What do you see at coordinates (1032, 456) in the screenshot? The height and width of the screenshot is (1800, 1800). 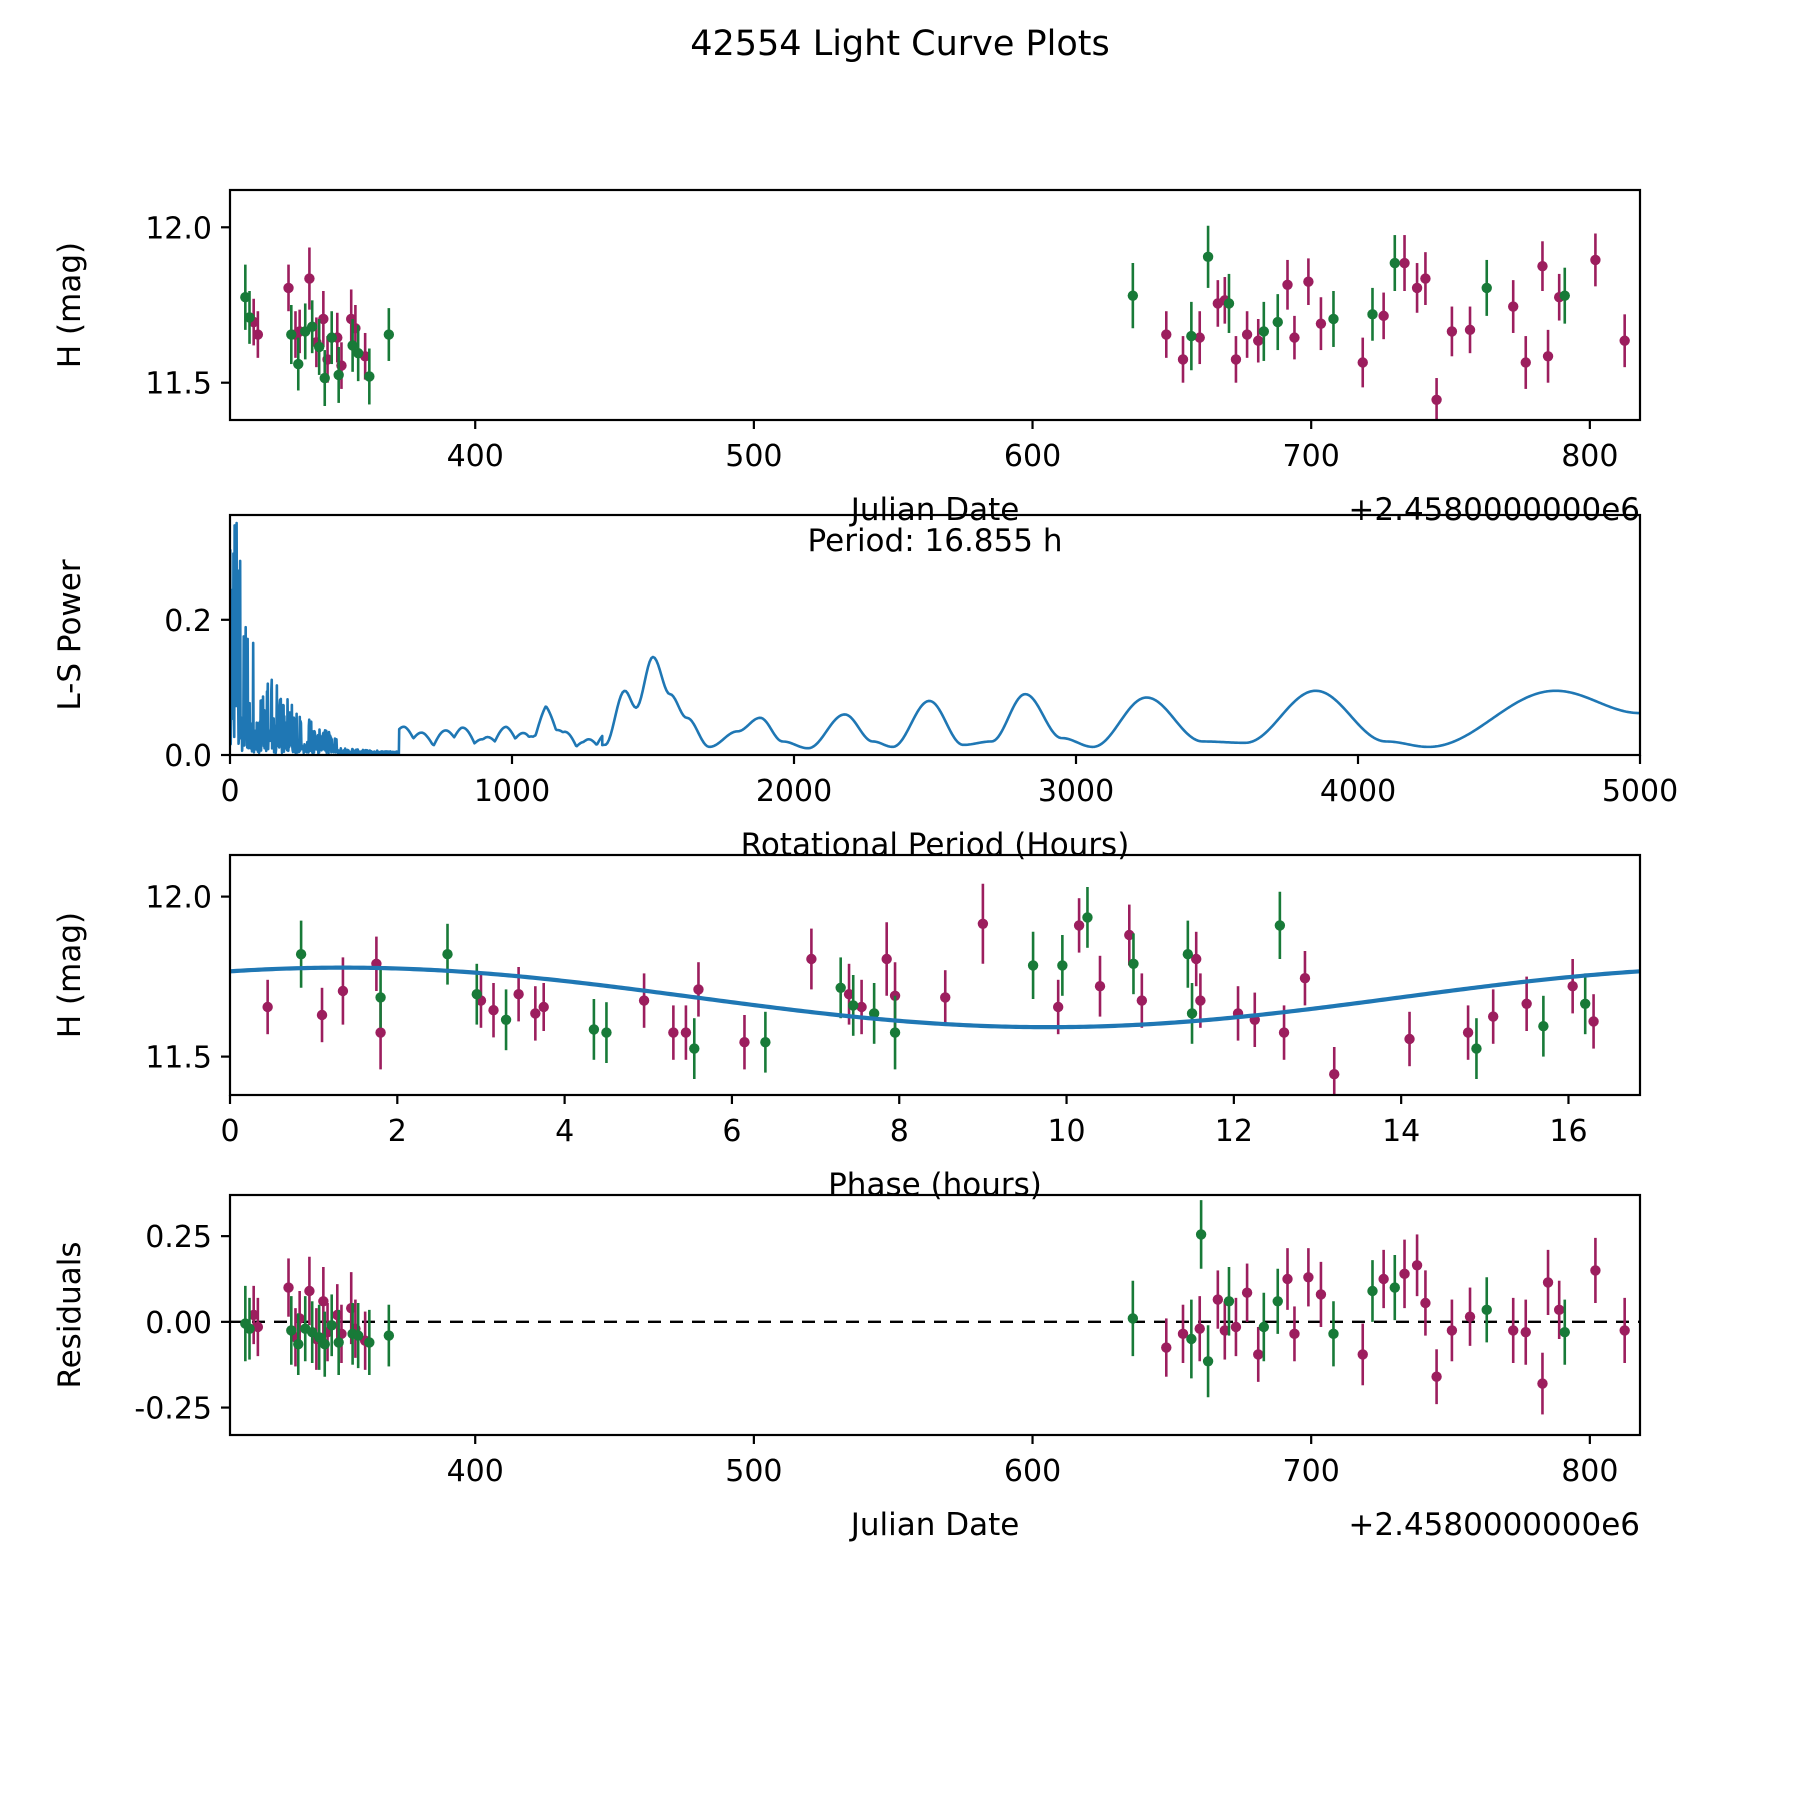 I see `light-curve-raw-xticklabel: 600` at bounding box center [1032, 456].